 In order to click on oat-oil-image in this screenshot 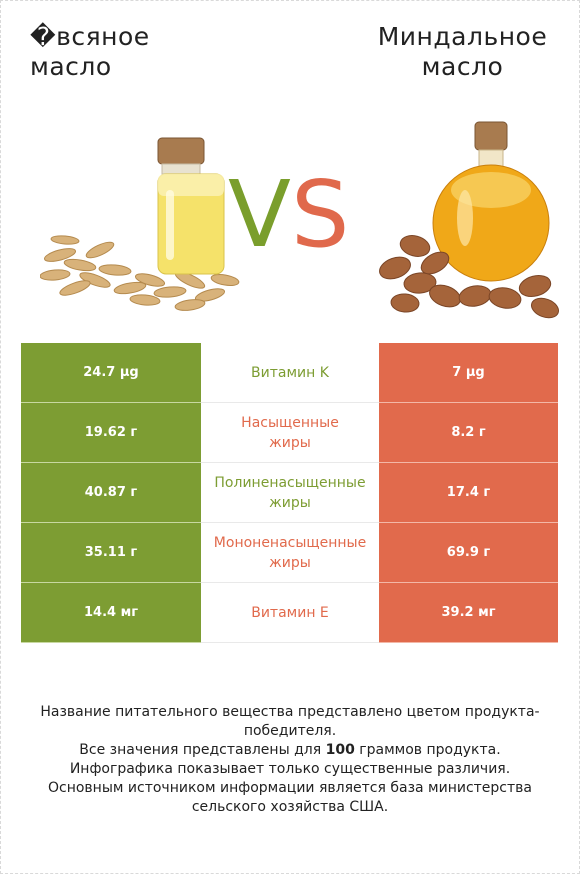, I will do `click(140, 224)`.